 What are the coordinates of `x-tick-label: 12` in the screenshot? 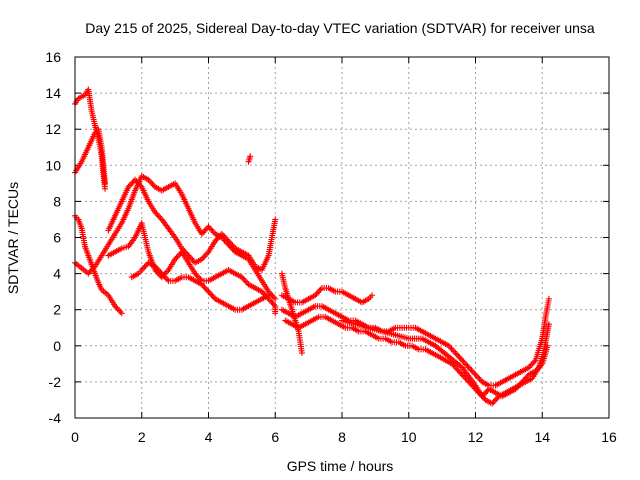 It's located at (476, 437).